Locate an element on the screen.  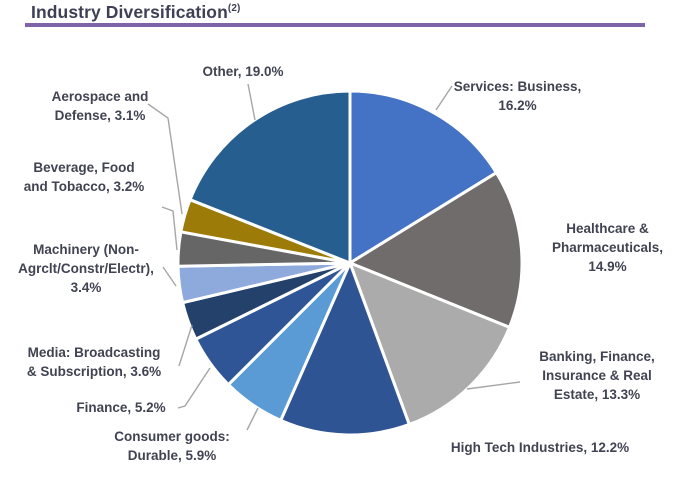
label-aerospace: Aerospace and Defense, 3.1% is located at coordinates (100, 106).